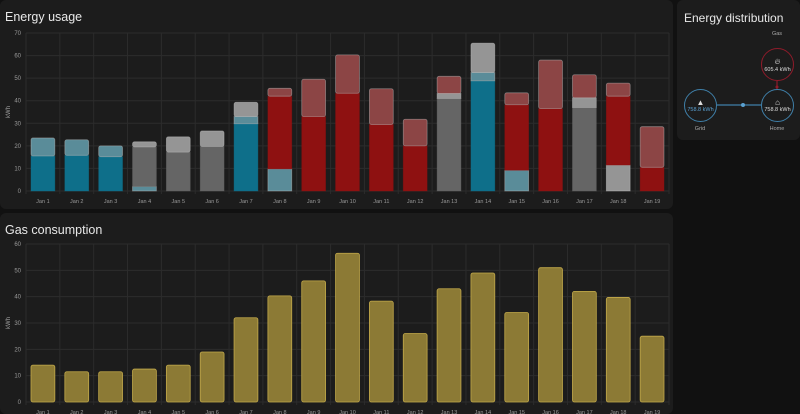  What do you see at coordinates (144, 202) in the screenshot?
I see `x-tick-label: Jan 4` at bounding box center [144, 202].